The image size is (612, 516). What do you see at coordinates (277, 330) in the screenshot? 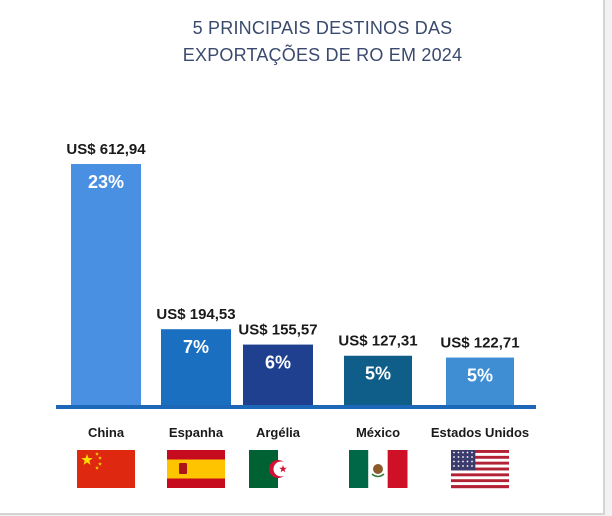
I see `value-label: US$ 155,57` at bounding box center [277, 330].